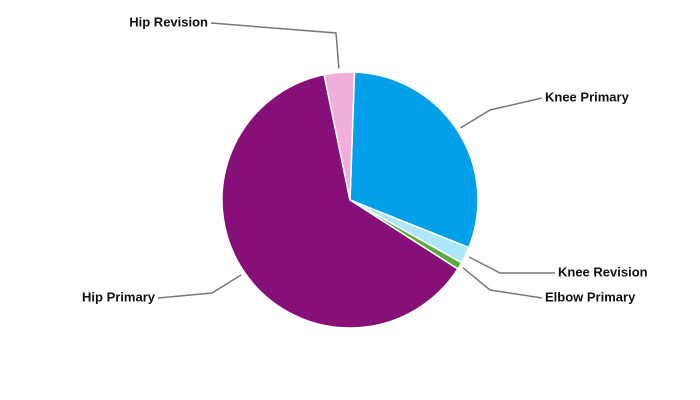 The image size is (700, 400). What do you see at coordinates (587, 96) in the screenshot?
I see `slice-label: Knee Primary` at bounding box center [587, 96].